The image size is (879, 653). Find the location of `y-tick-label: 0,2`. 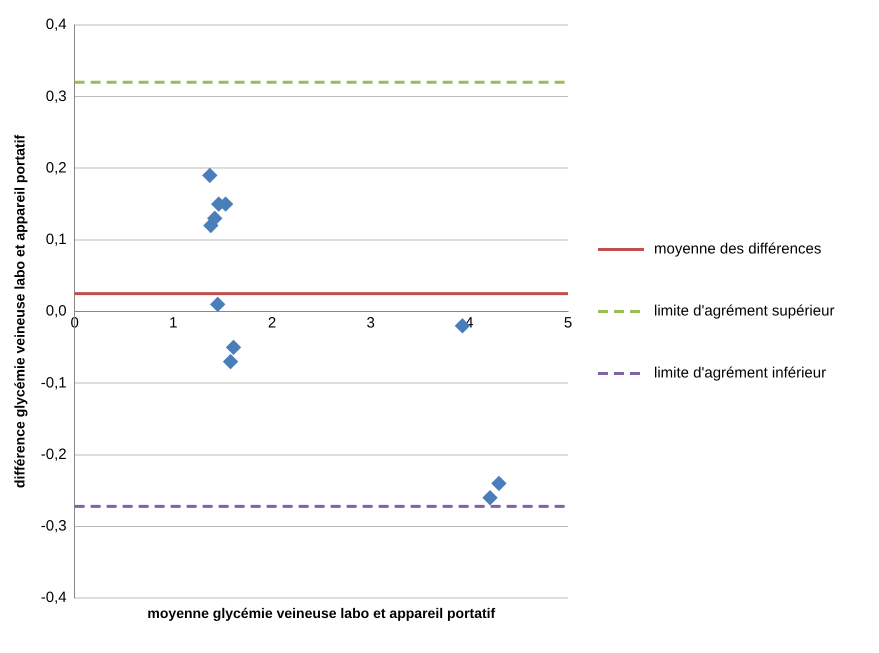

y-tick-label: 0,2 is located at coordinates (56, 167).